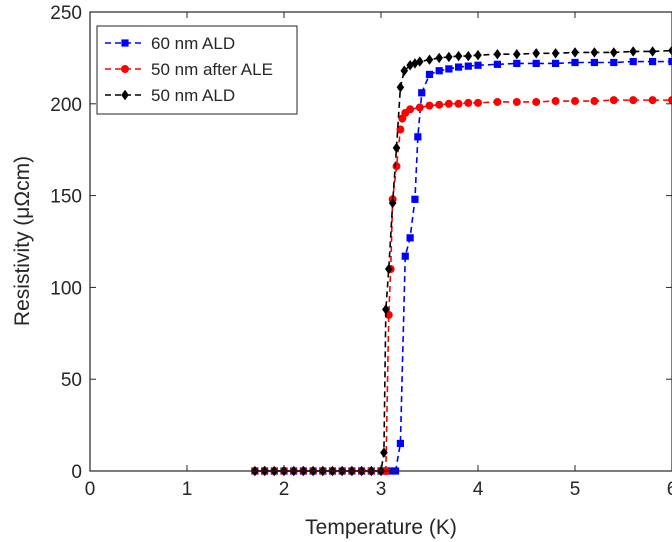 This screenshot has height=542, width=672. What do you see at coordinates (76, 472) in the screenshot?
I see `y-tick-label: 0` at bounding box center [76, 472].